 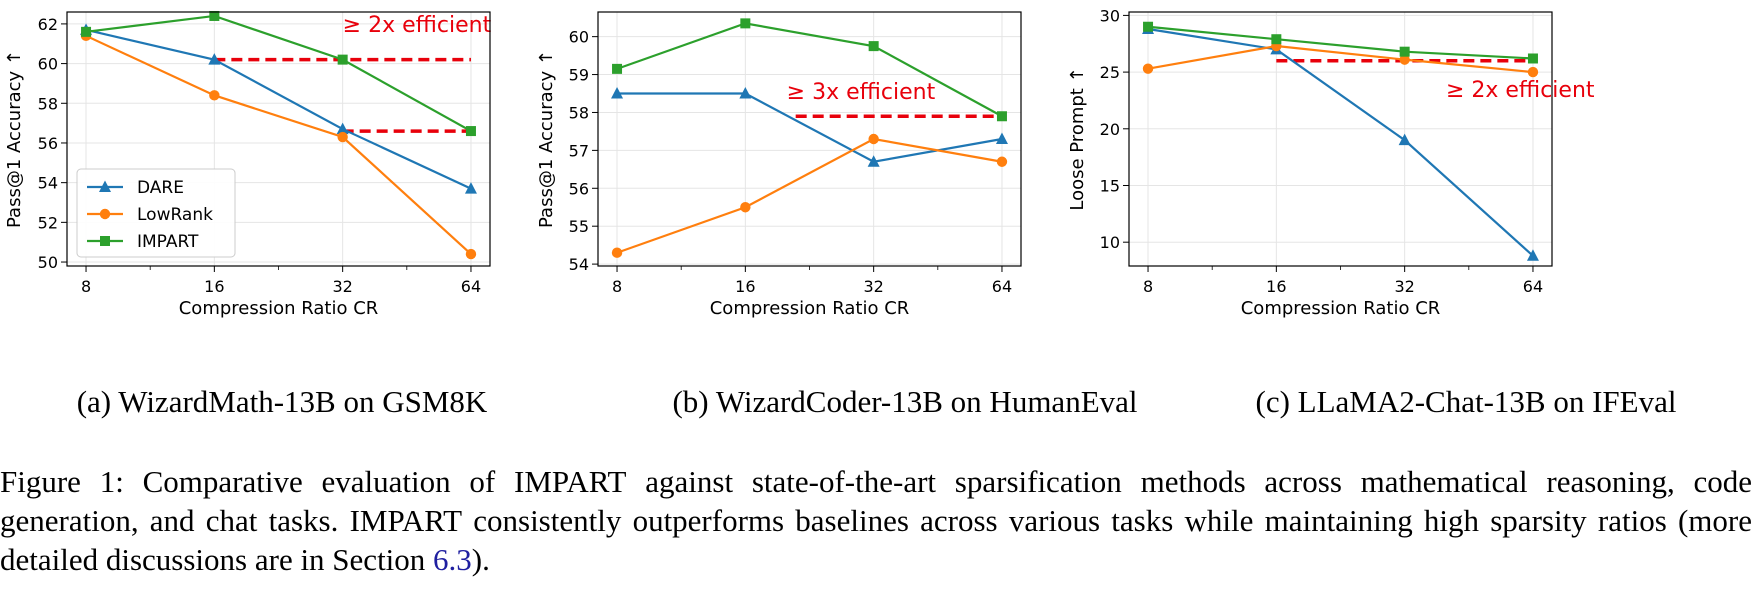 I want to click on subplot-caption-a: (a) WizardMath-13B on GSM8K, so click(x=282, y=401).